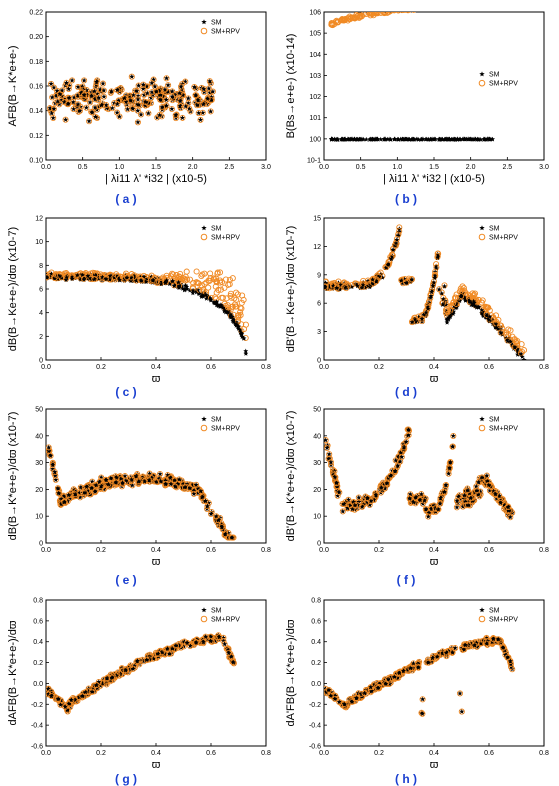 This screenshot has width=559, height=786. What do you see at coordinates (36, 161) in the screenshot?
I see `y-tick-label: 0.10` at bounding box center [36, 161].